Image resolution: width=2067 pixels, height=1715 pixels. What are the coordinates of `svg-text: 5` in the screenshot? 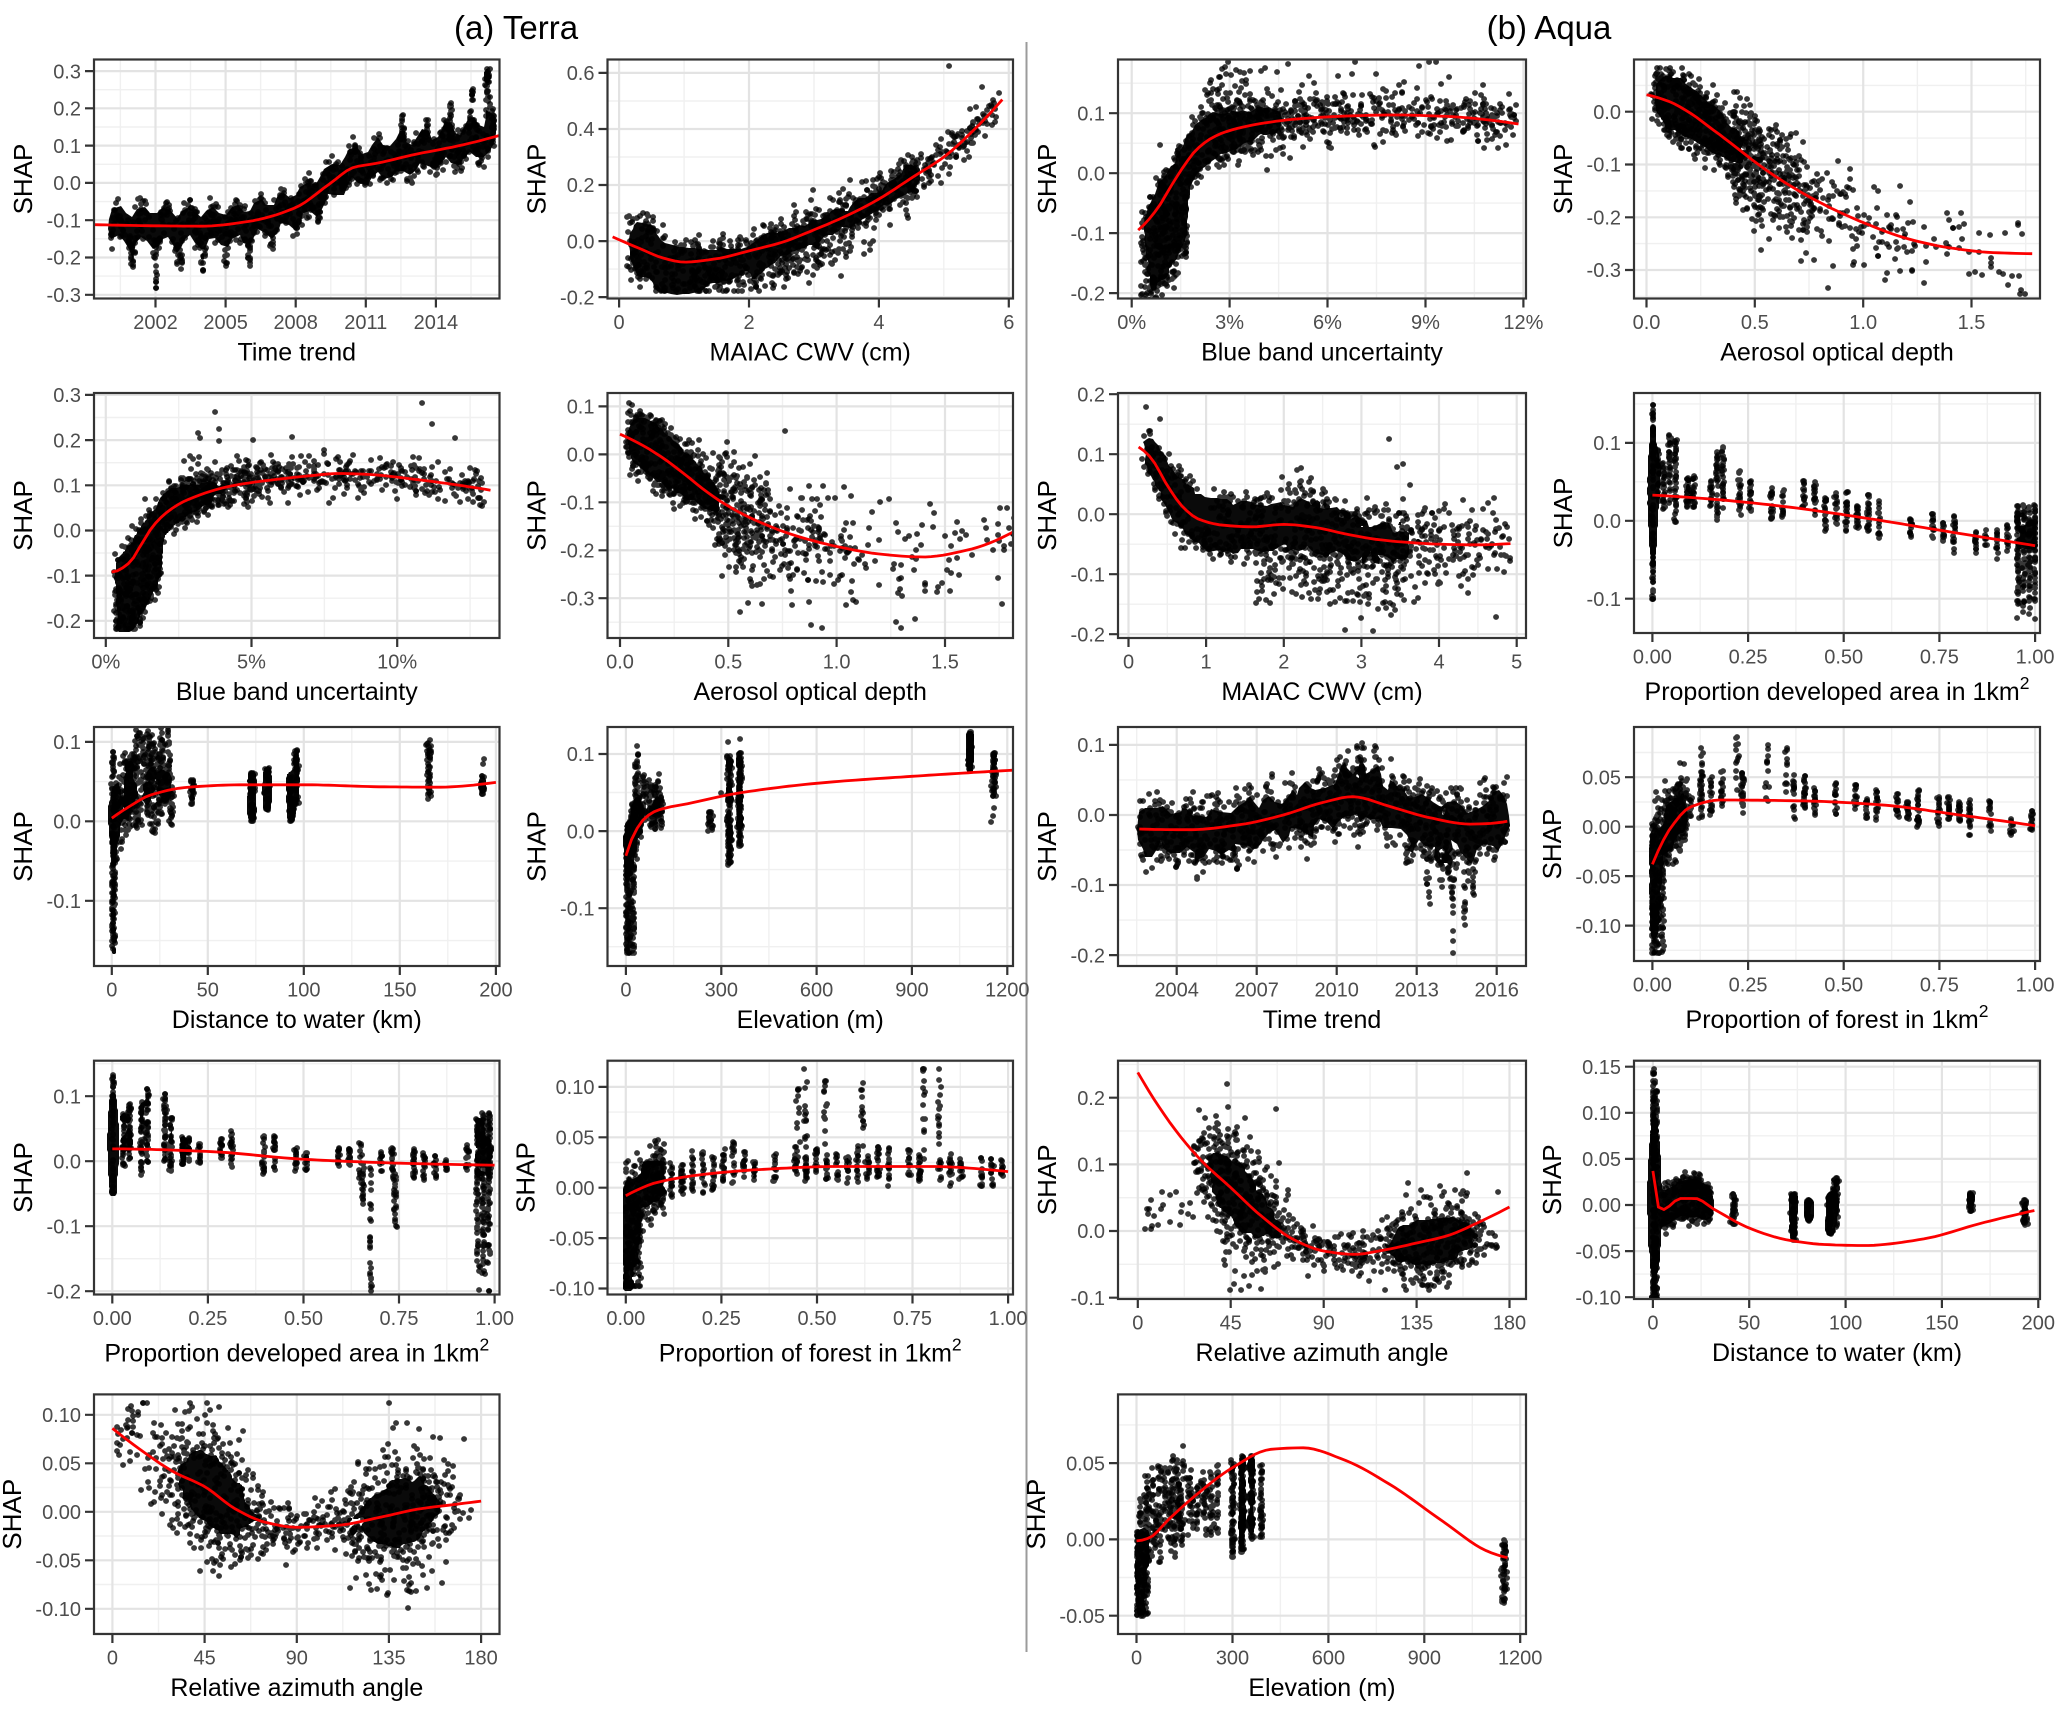 It's located at (1516, 662).